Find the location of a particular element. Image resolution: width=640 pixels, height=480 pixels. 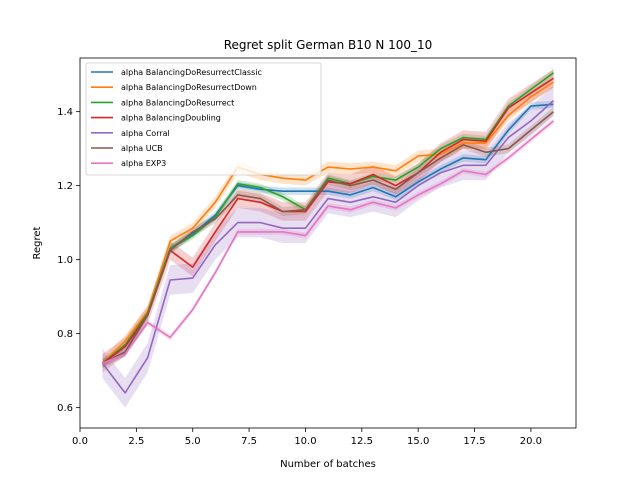

chart-title: Regret split German B10 N 100_10 is located at coordinates (328, 45).